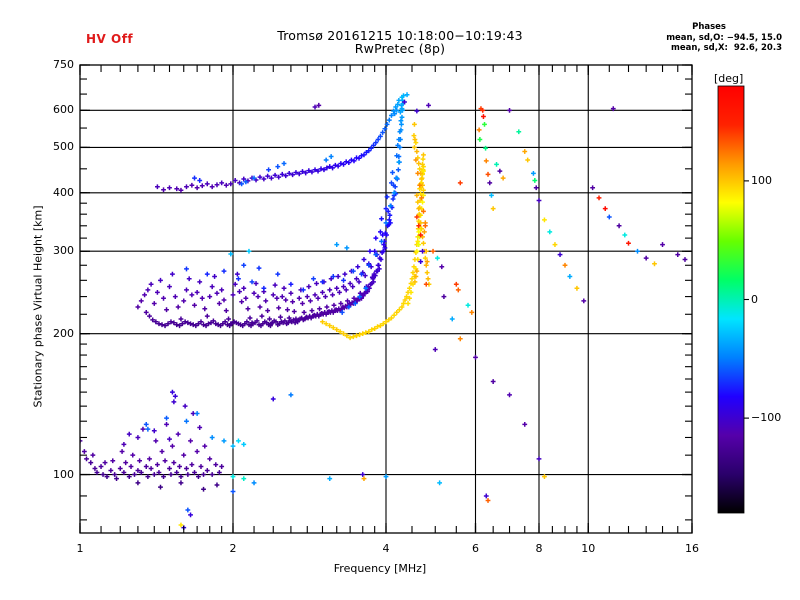 This screenshot has height=600, width=800. Describe the element at coordinates (80, 548) in the screenshot. I see `x-tick-label-1: 1` at that location.